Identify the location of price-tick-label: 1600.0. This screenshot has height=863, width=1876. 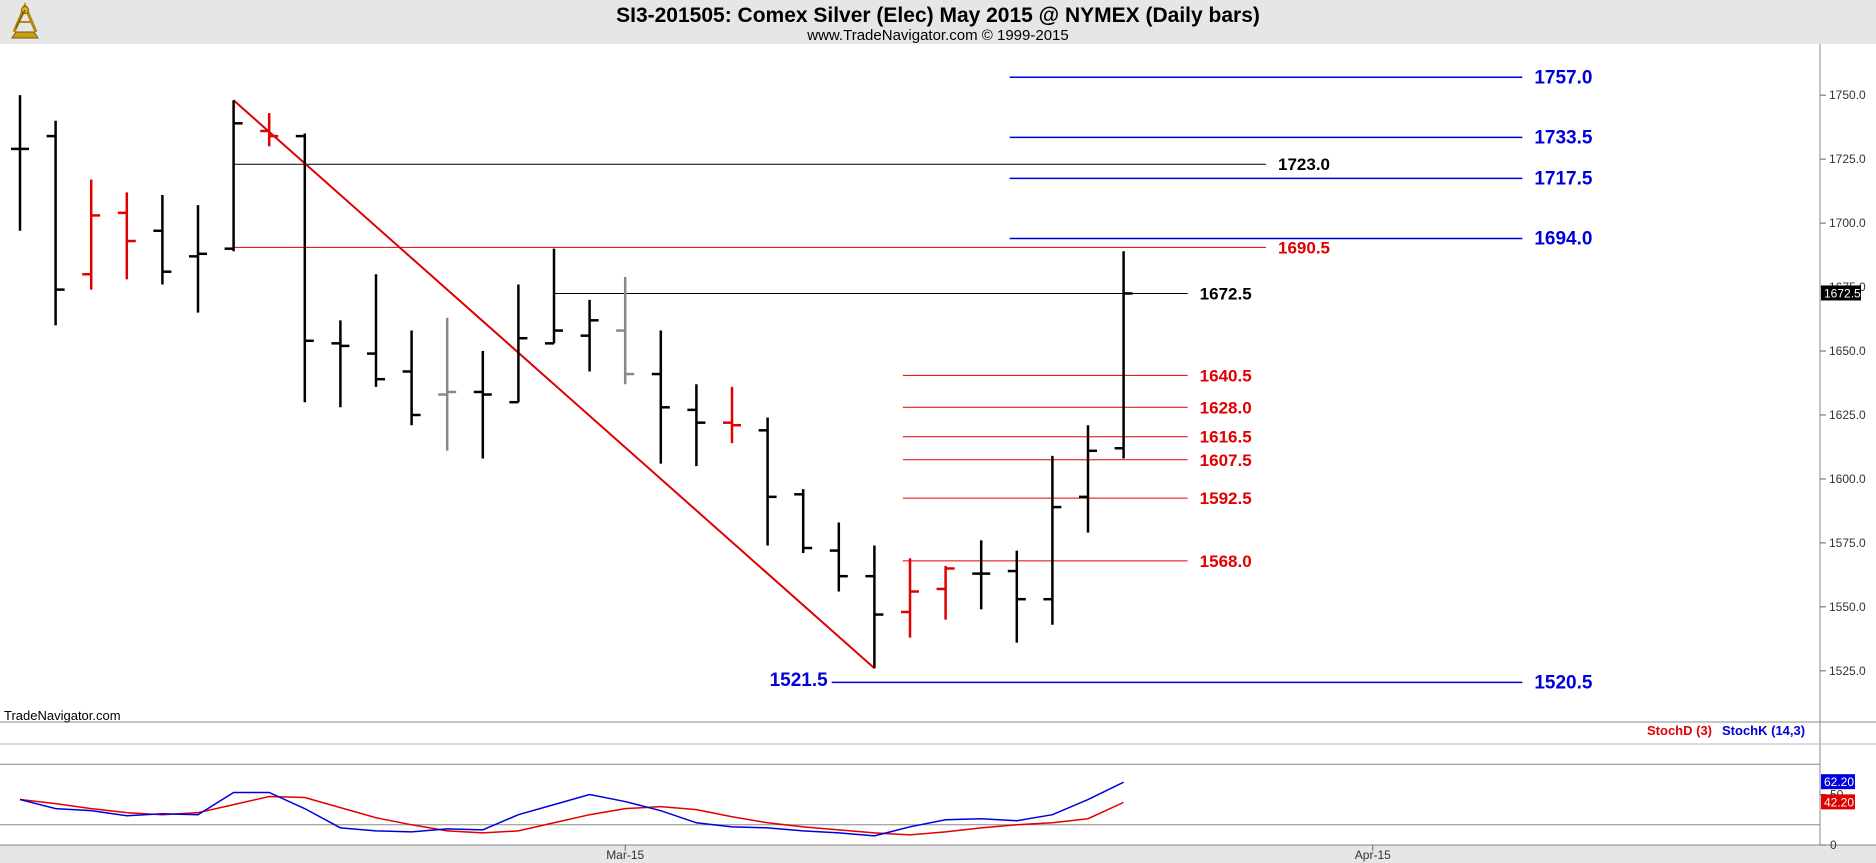
(1847, 479).